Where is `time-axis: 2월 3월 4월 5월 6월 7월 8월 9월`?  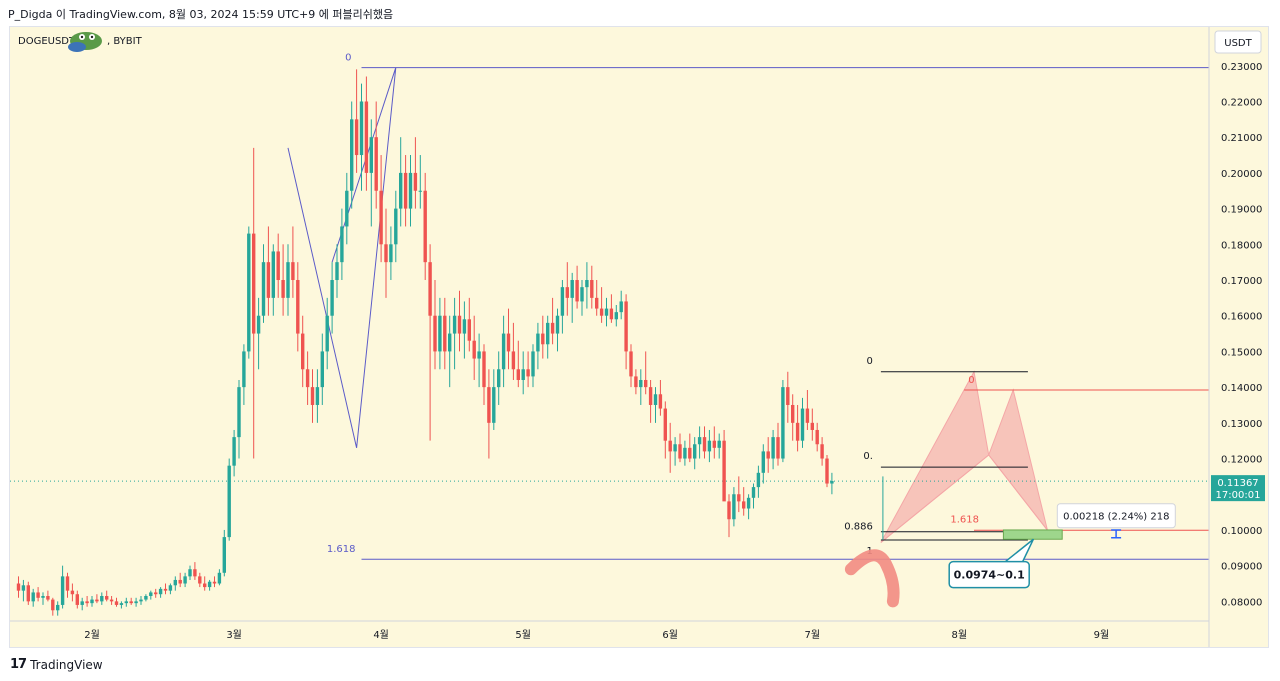 time-axis: 2월 3월 4월 5월 6월 7월 8월 9월 is located at coordinates (596, 635).